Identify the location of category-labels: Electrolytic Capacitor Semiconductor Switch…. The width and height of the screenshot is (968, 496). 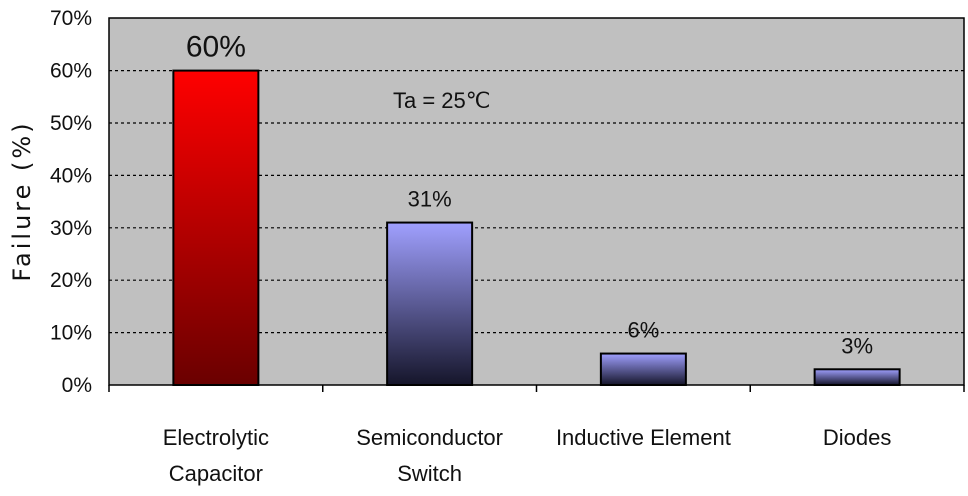
(527, 455).